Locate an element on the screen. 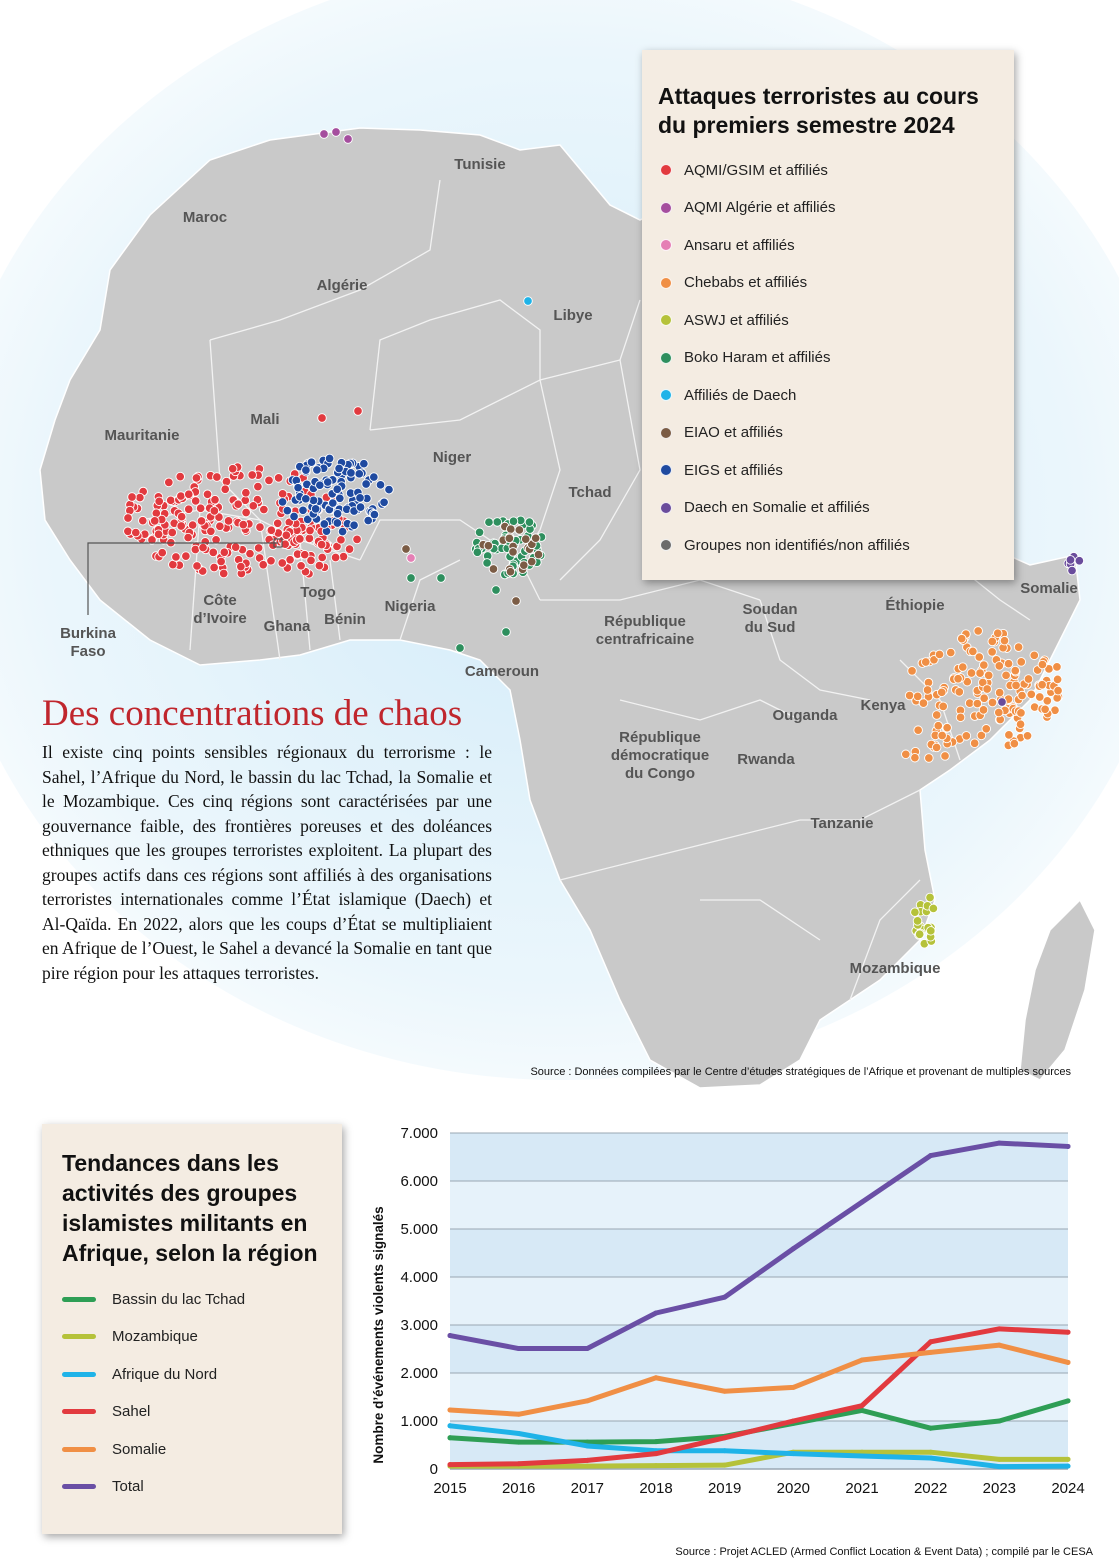  country-label-libye: Libye is located at coordinates (573, 315).